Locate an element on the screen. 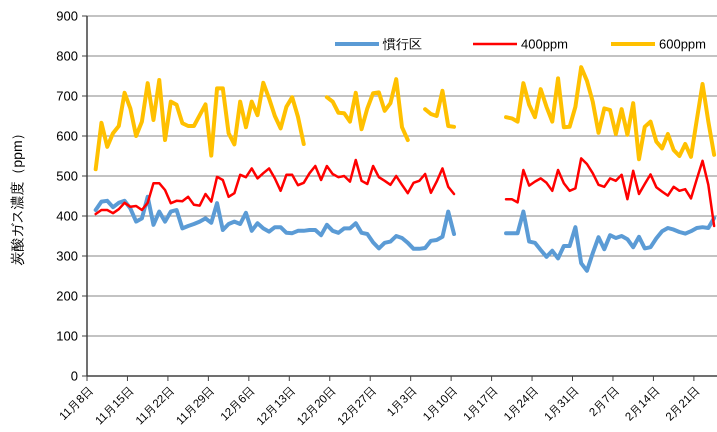 This screenshot has height=432, width=717. x-tick-label: 2月7日 is located at coordinates (604, 401).